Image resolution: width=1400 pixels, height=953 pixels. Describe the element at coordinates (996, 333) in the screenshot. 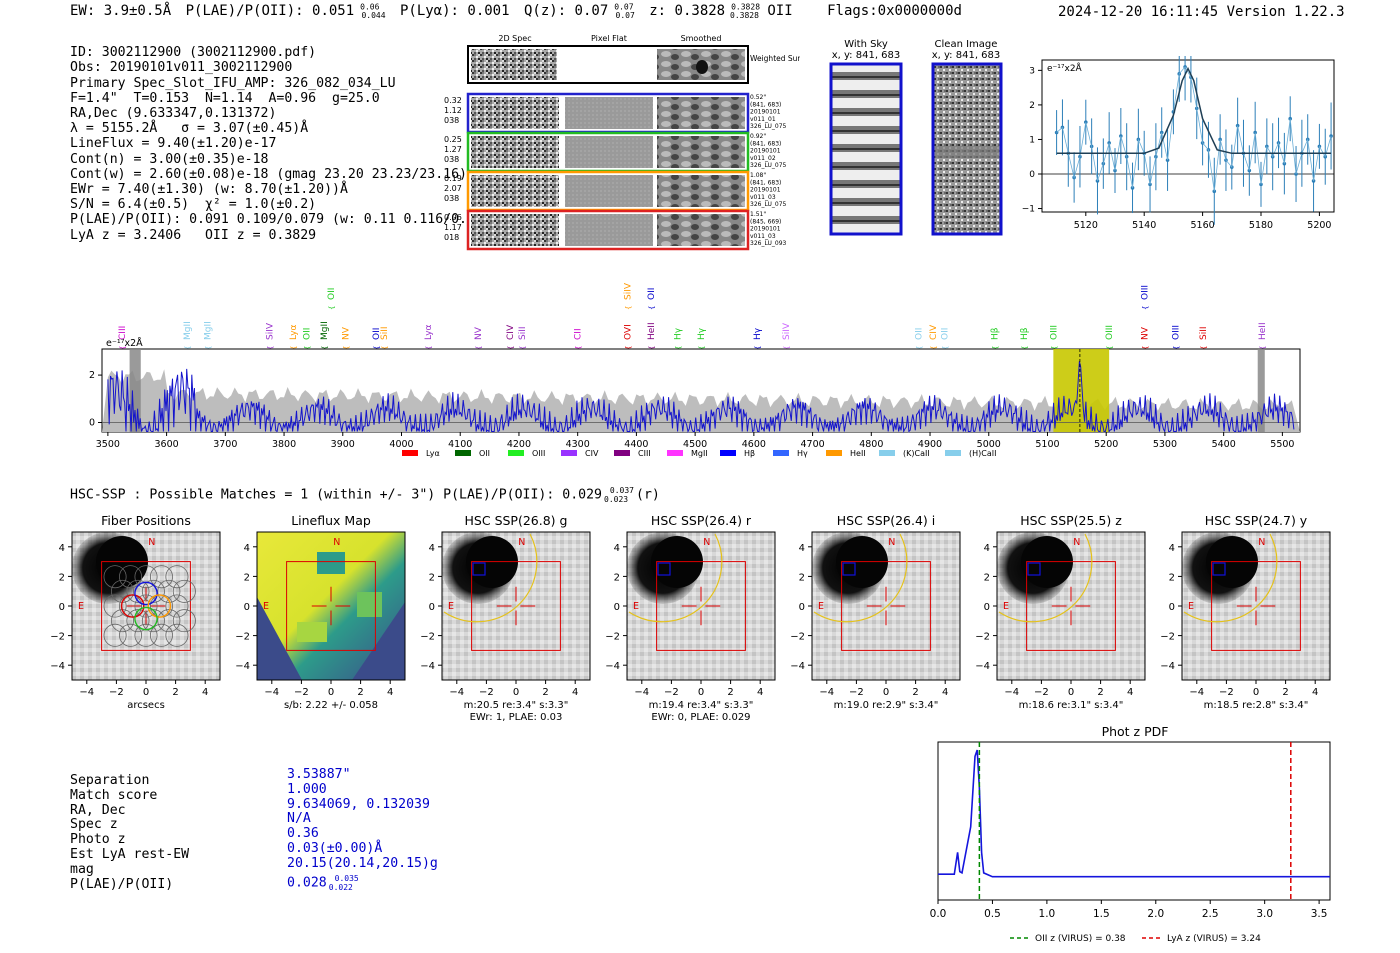

I see `spectral-line-label: Hβ` at that location.